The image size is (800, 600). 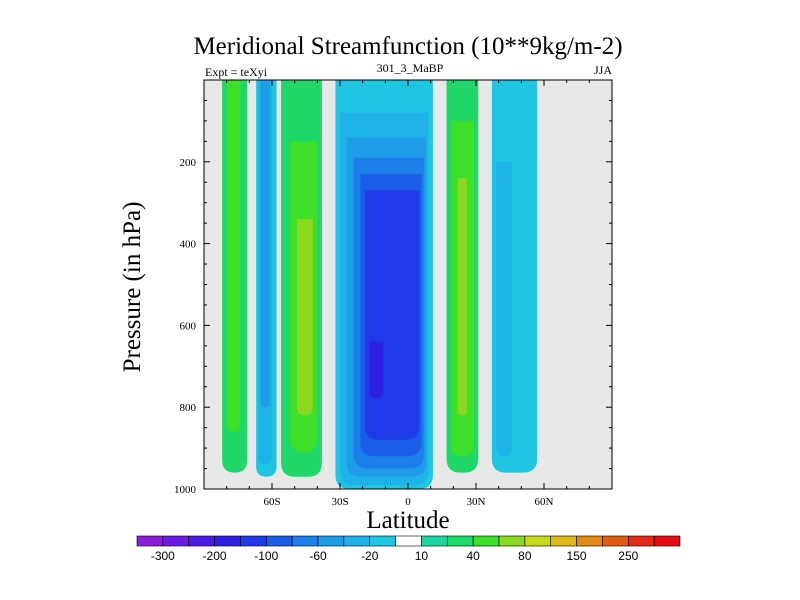 What do you see at coordinates (422, 556) in the screenshot?
I see `colorbar-label: 10` at bounding box center [422, 556].